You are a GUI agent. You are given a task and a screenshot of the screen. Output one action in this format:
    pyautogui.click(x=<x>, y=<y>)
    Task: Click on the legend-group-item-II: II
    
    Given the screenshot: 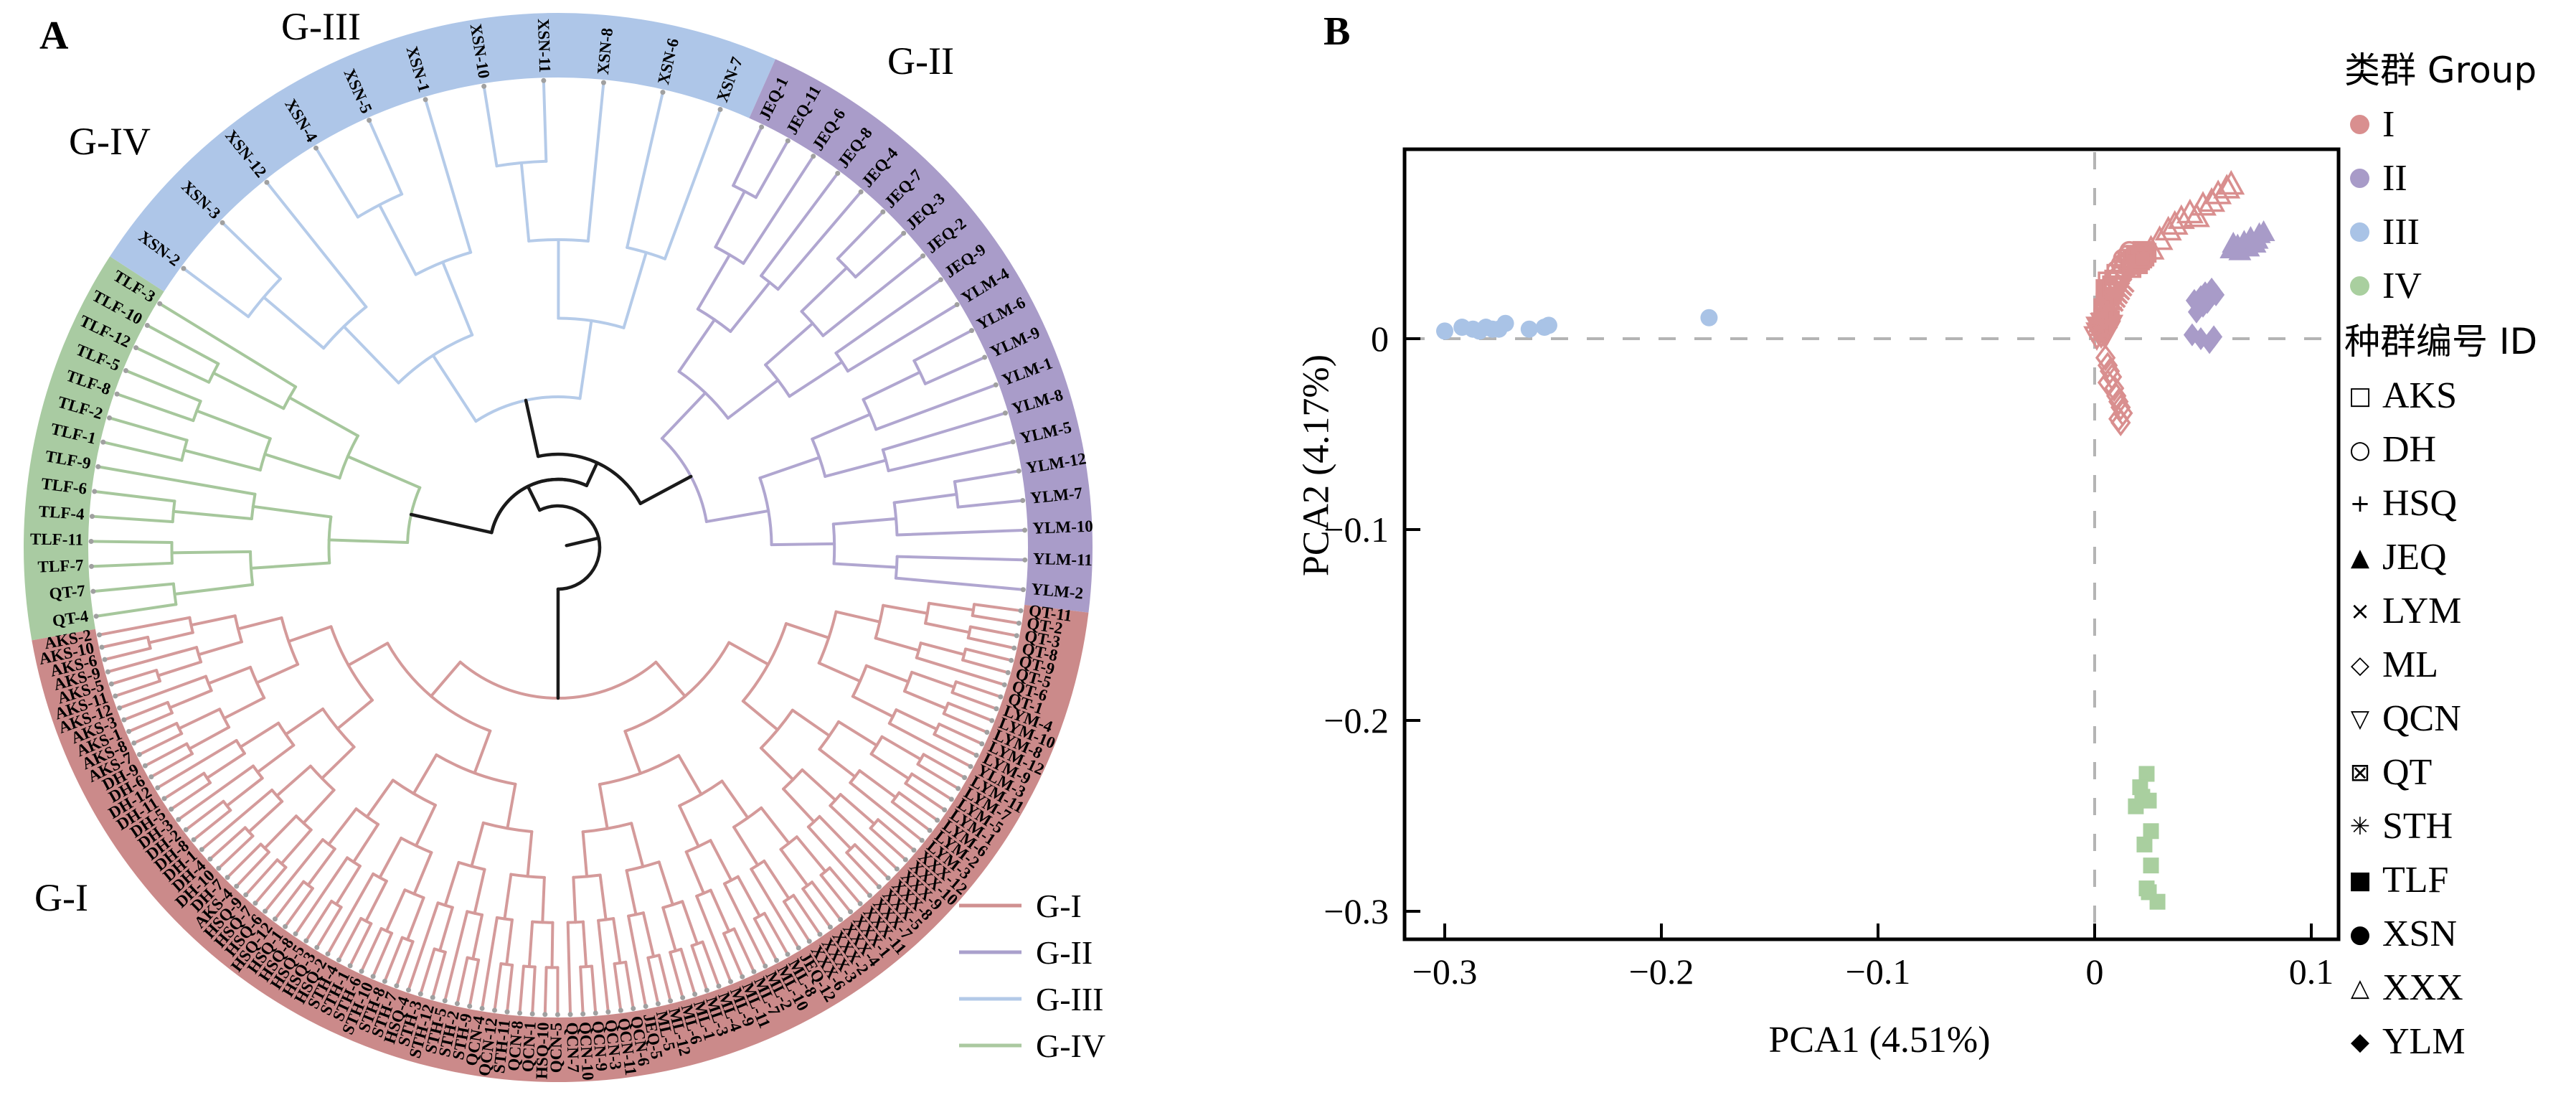 What is the action you would take?
    pyautogui.click(x=2459, y=178)
    